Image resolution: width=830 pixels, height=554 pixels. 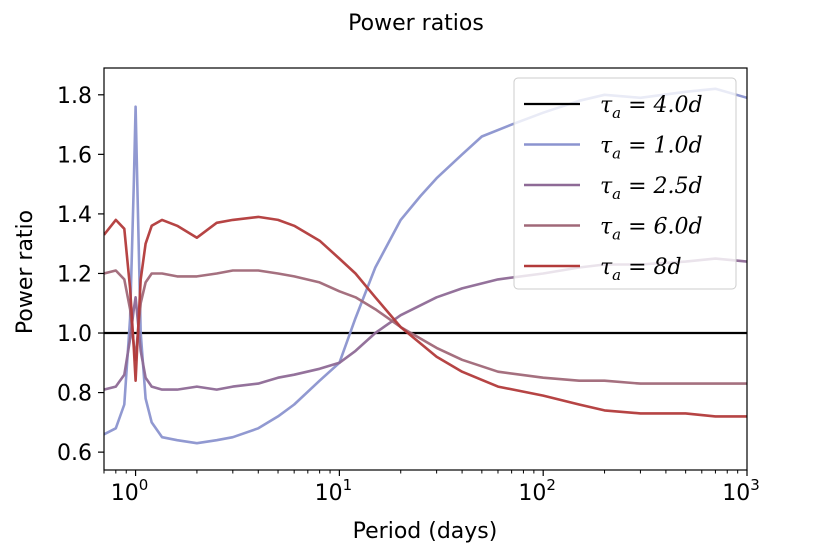 What do you see at coordinates (425, 531) in the screenshot?
I see `x-axis-label: Period (days)` at bounding box center [425, 531].